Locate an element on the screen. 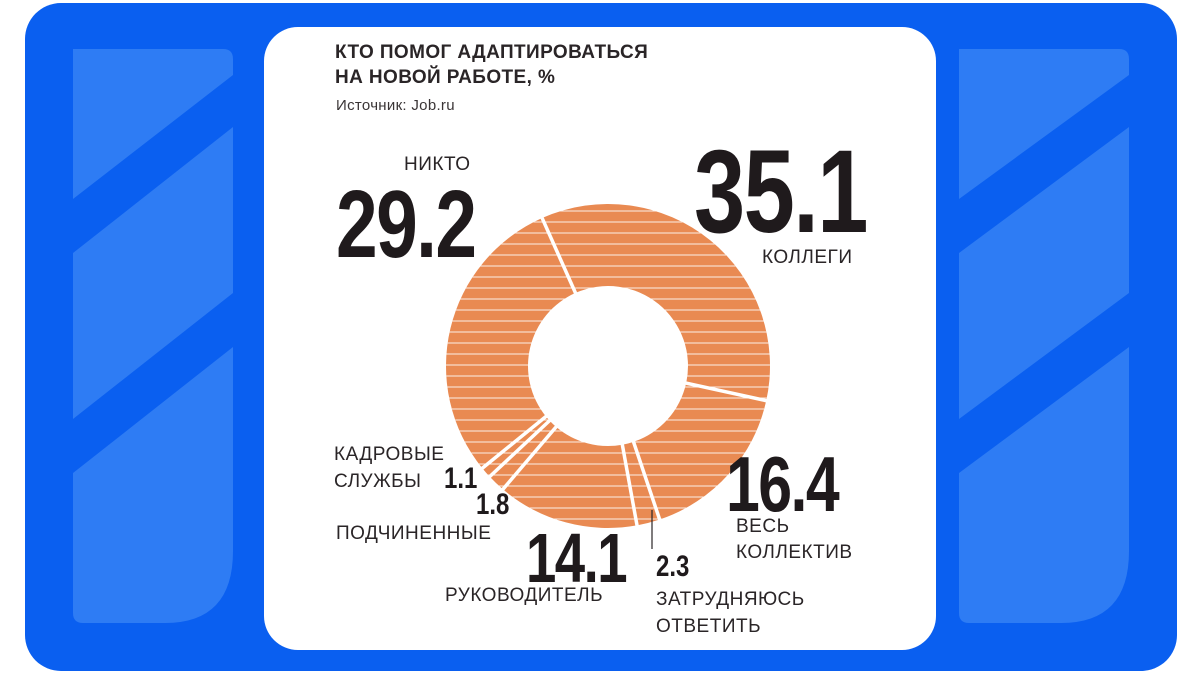 The image size is (1200, 675). donut-chart is located at coordinates (608, 376).